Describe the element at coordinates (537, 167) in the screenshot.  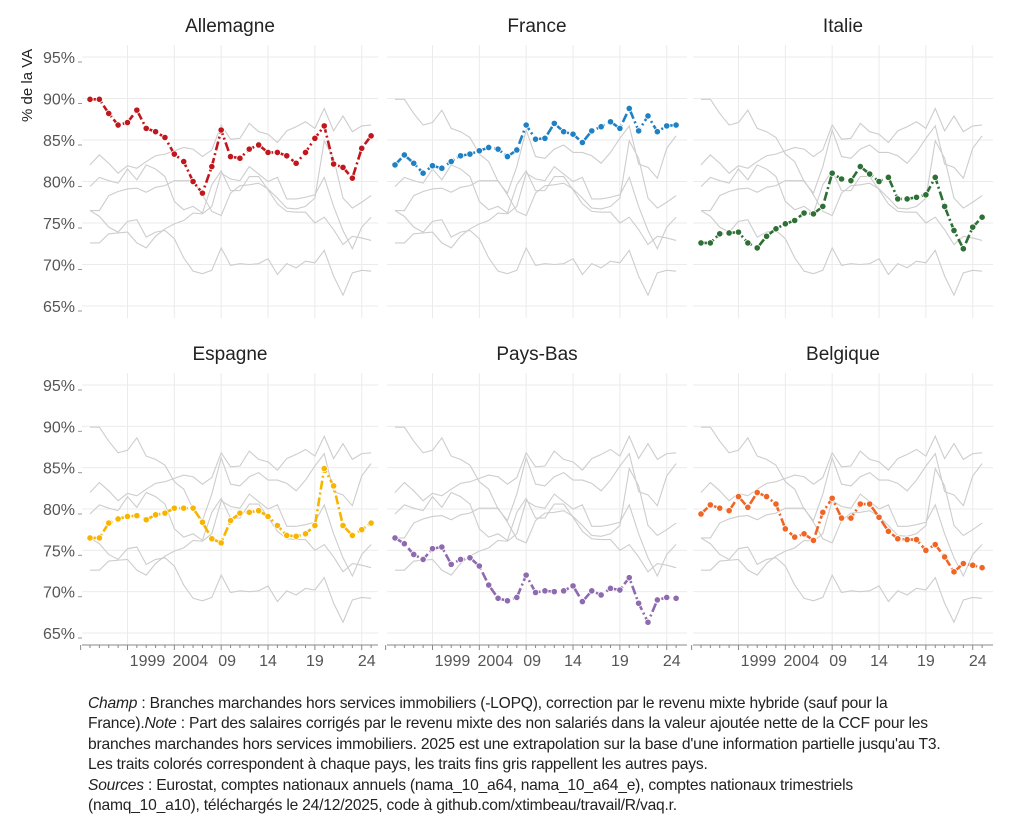
I see `panel-france: France` at that location.